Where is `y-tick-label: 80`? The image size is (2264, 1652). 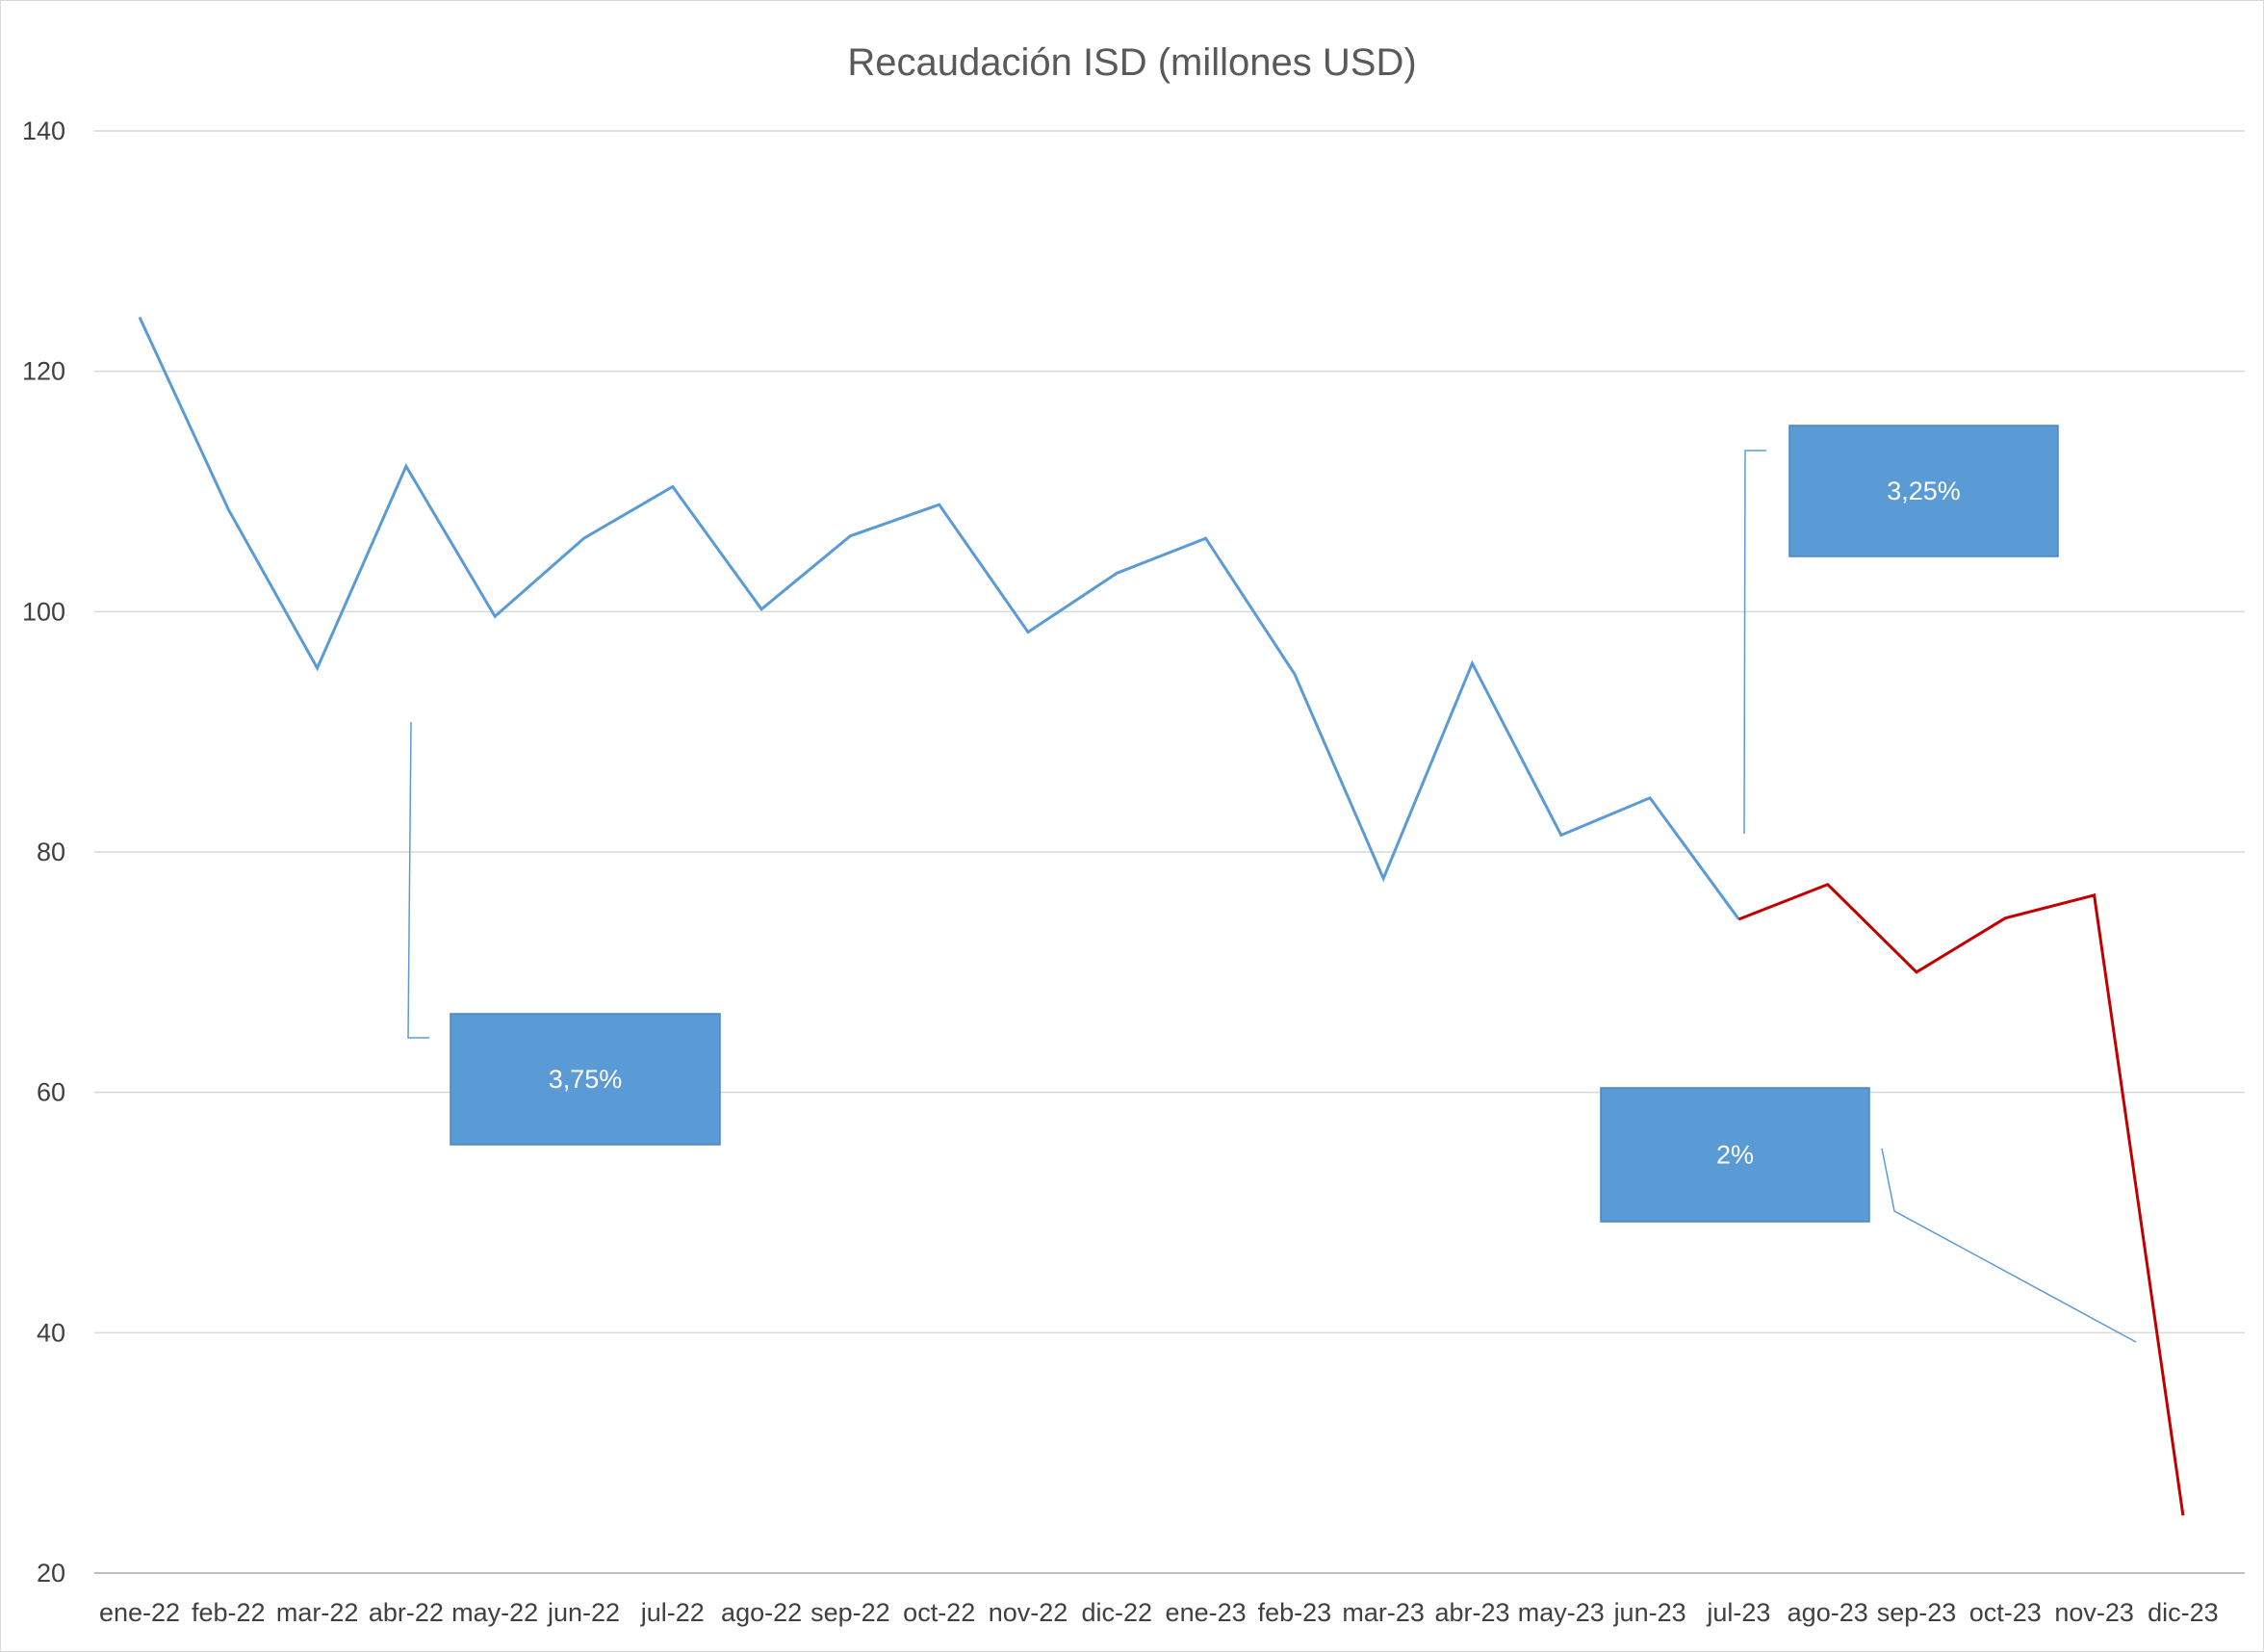 y-tick-label: 80 is located at coordinates (51, 852).